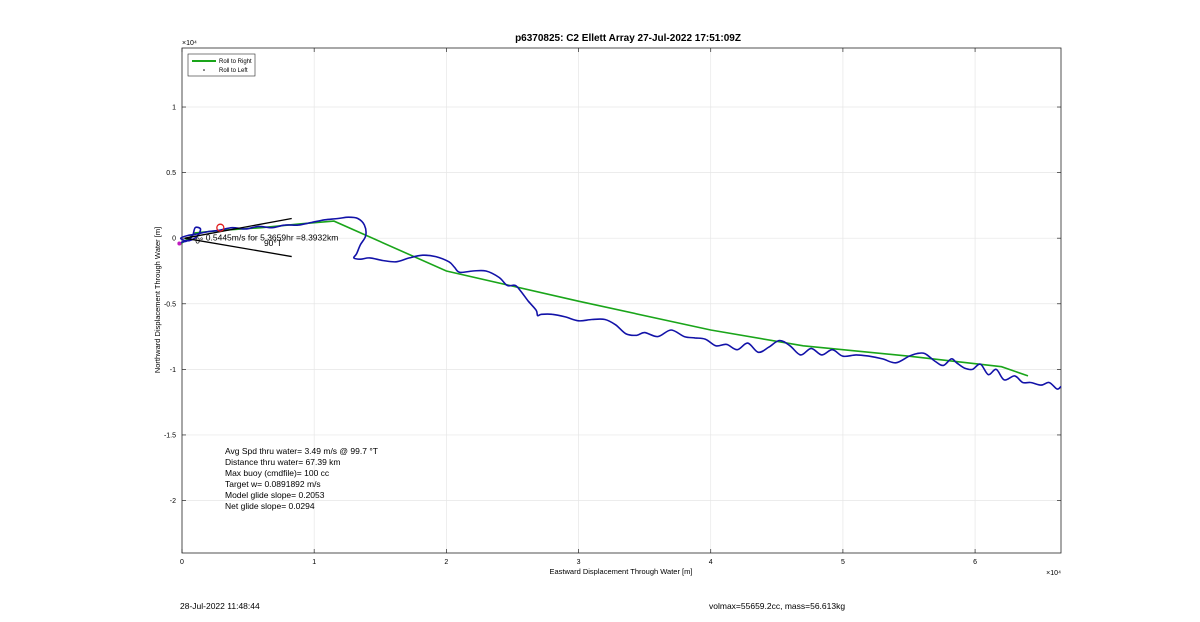 This screenshot has height=622, width=1200. What do you see at coordinates (179, 243) in the screenshot?
I see `marker-origin-dot` at bounding box center [179, 243].